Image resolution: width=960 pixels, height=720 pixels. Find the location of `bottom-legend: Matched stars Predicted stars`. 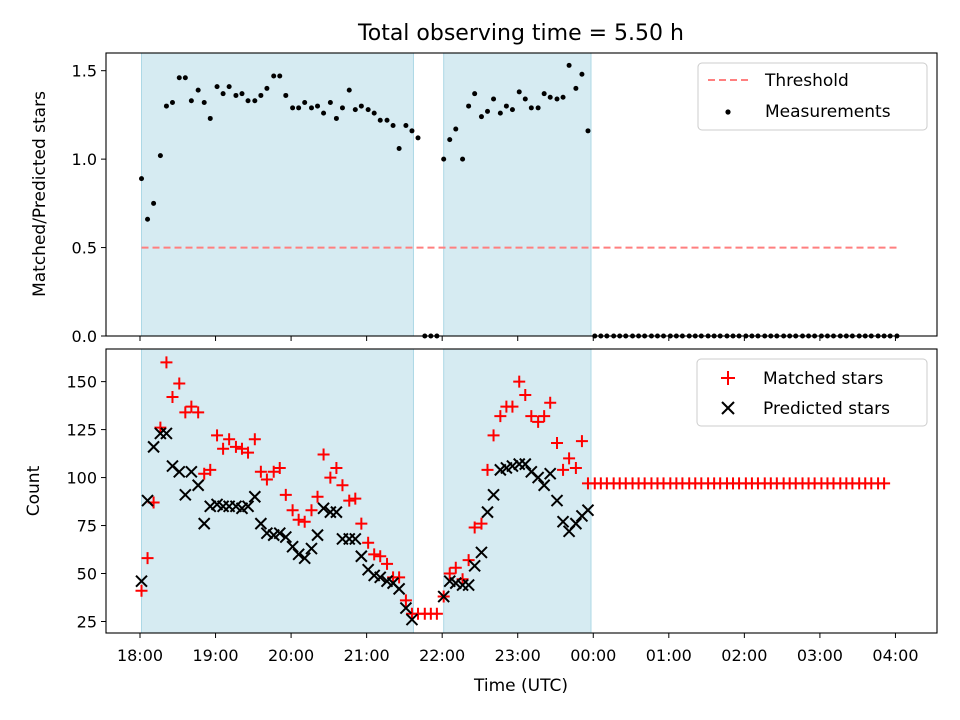

bottom-legend: Matched stars Predicted stars is located at coordinates (812, 392).